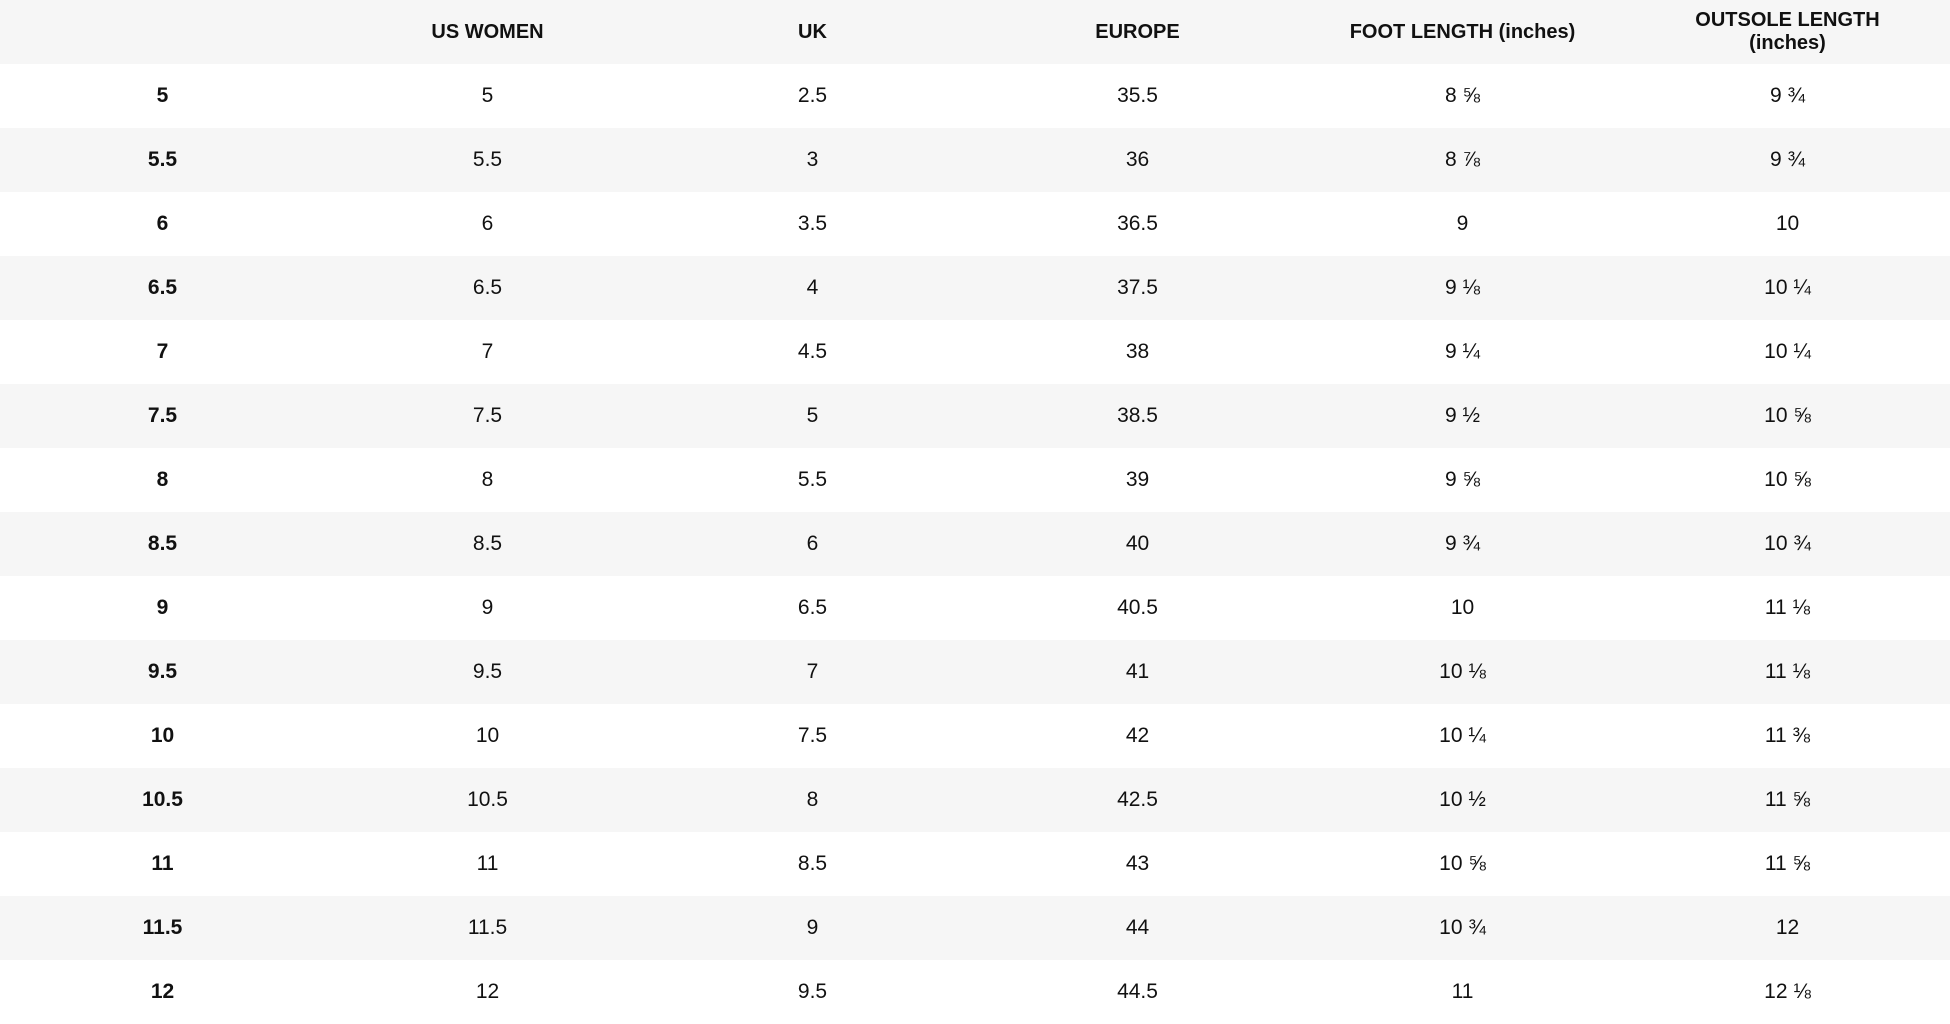 The image size is (1950, 1024). What do you see at coordinates (1137, 799) in the screenshot?
I see `table-cell: 42.5` at bounding box center [1137, 799].